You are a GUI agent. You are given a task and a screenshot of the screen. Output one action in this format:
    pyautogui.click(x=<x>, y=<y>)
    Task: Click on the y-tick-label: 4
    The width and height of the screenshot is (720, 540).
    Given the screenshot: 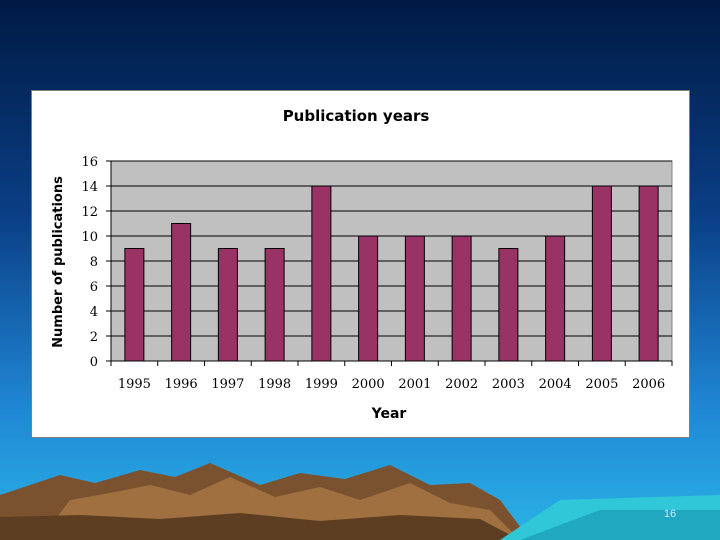 What is the action you would take?
    pyautogui.click(x=94, y=312)
    